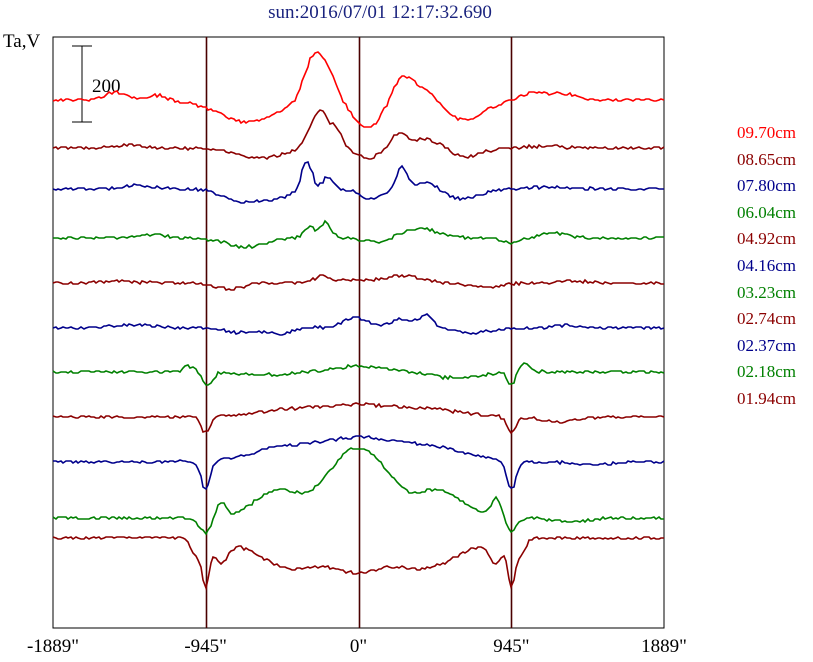 The height and width of the screenshot is (662, 813). What do you see at coordinates (358, 182) in the screenshot?
I see `series-line-07.80cm` at bounding box center [358, 182].